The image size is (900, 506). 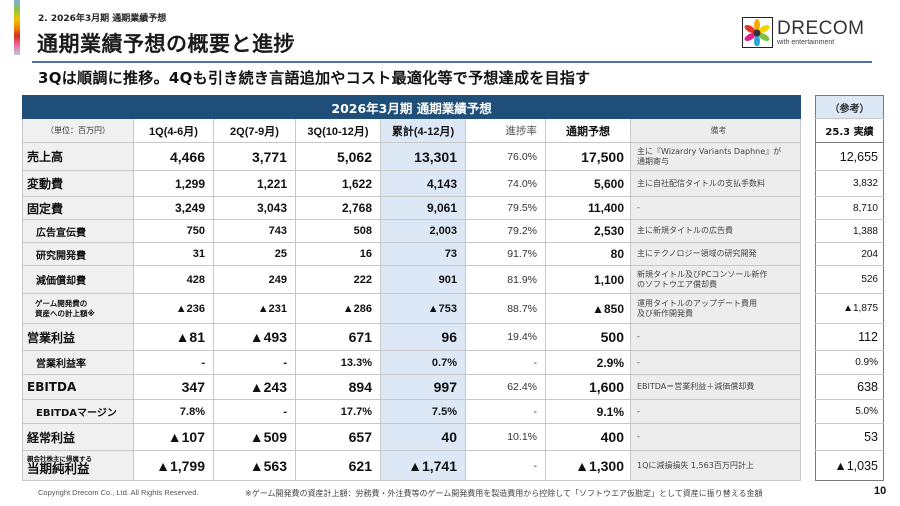 I want to click on row-label-text: 研究開発費, so click(x=61, y=256).